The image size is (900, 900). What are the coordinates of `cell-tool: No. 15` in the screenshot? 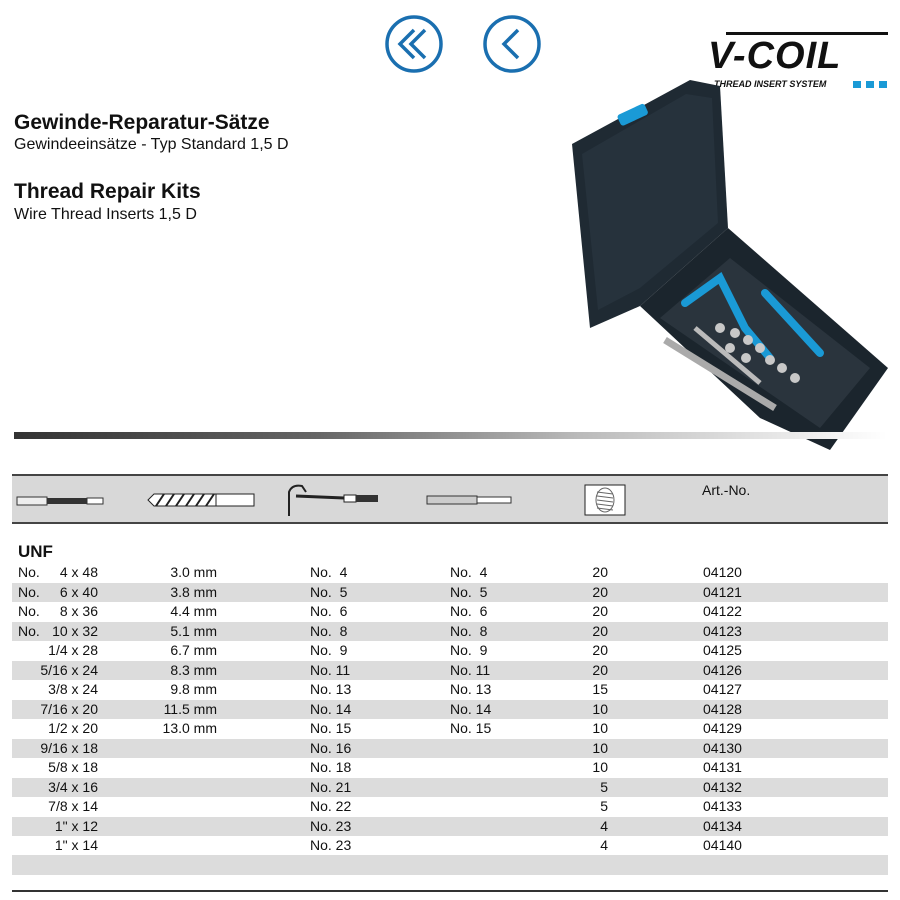 It's located at (331, 728).